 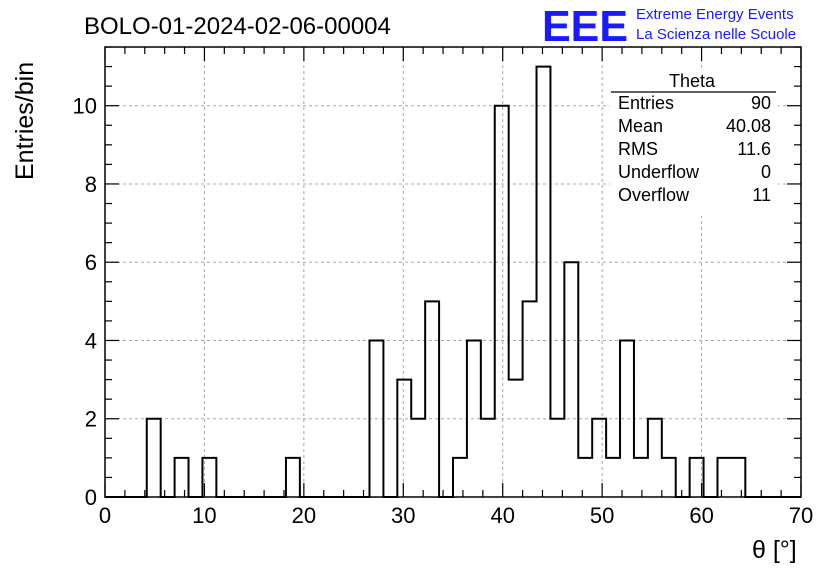 I want to click on run-title: BOLO-01-2024-02-06-00004, so click(x=237, y=26).